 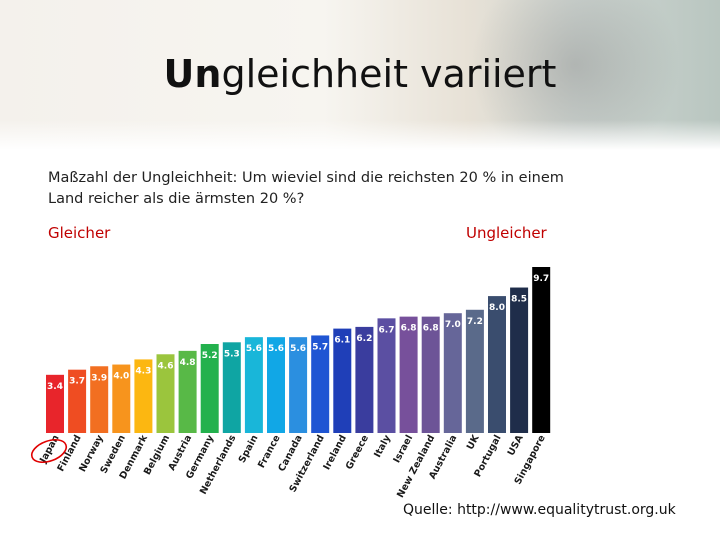 What do you see at coordinates (253, 385) in the screenshot?
I see `bar-spain` at bounding box center [253, 385].